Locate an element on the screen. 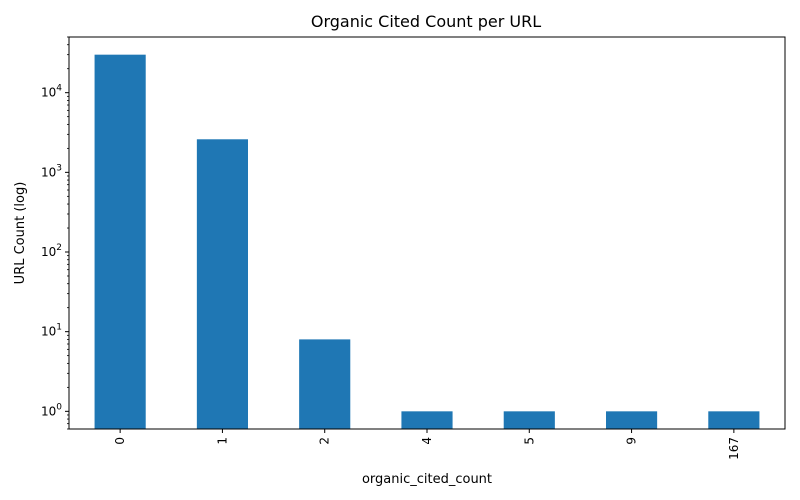 This screenshot has width=800, height=500. x-tick-label-9: 9 is located at coordinates (632, 441).